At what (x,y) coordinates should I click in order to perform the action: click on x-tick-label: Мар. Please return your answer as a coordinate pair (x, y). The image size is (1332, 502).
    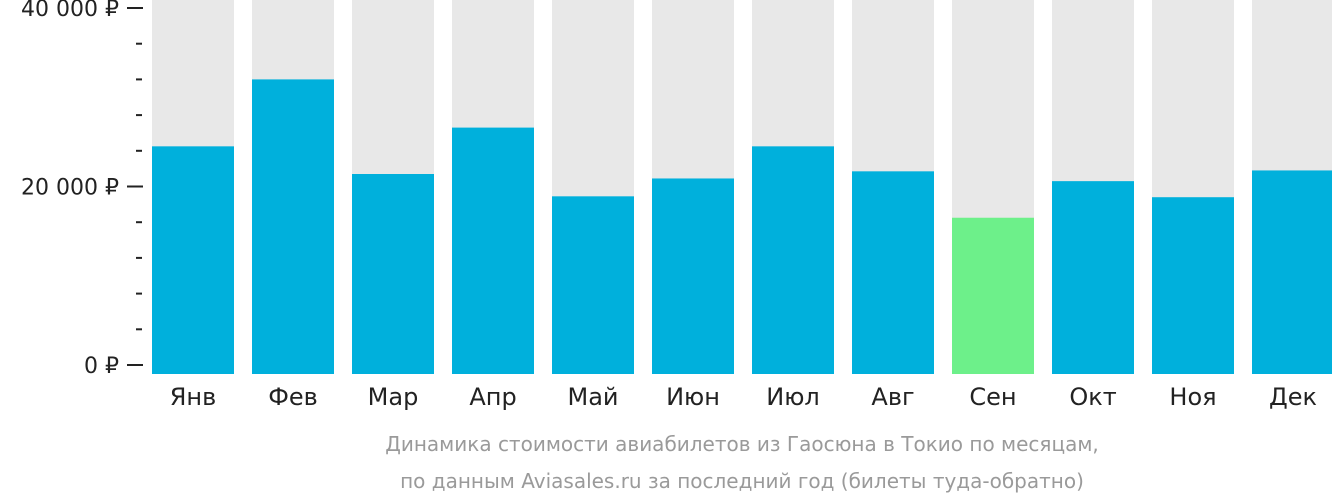
    Looking at the image, I should click on (393, 397).